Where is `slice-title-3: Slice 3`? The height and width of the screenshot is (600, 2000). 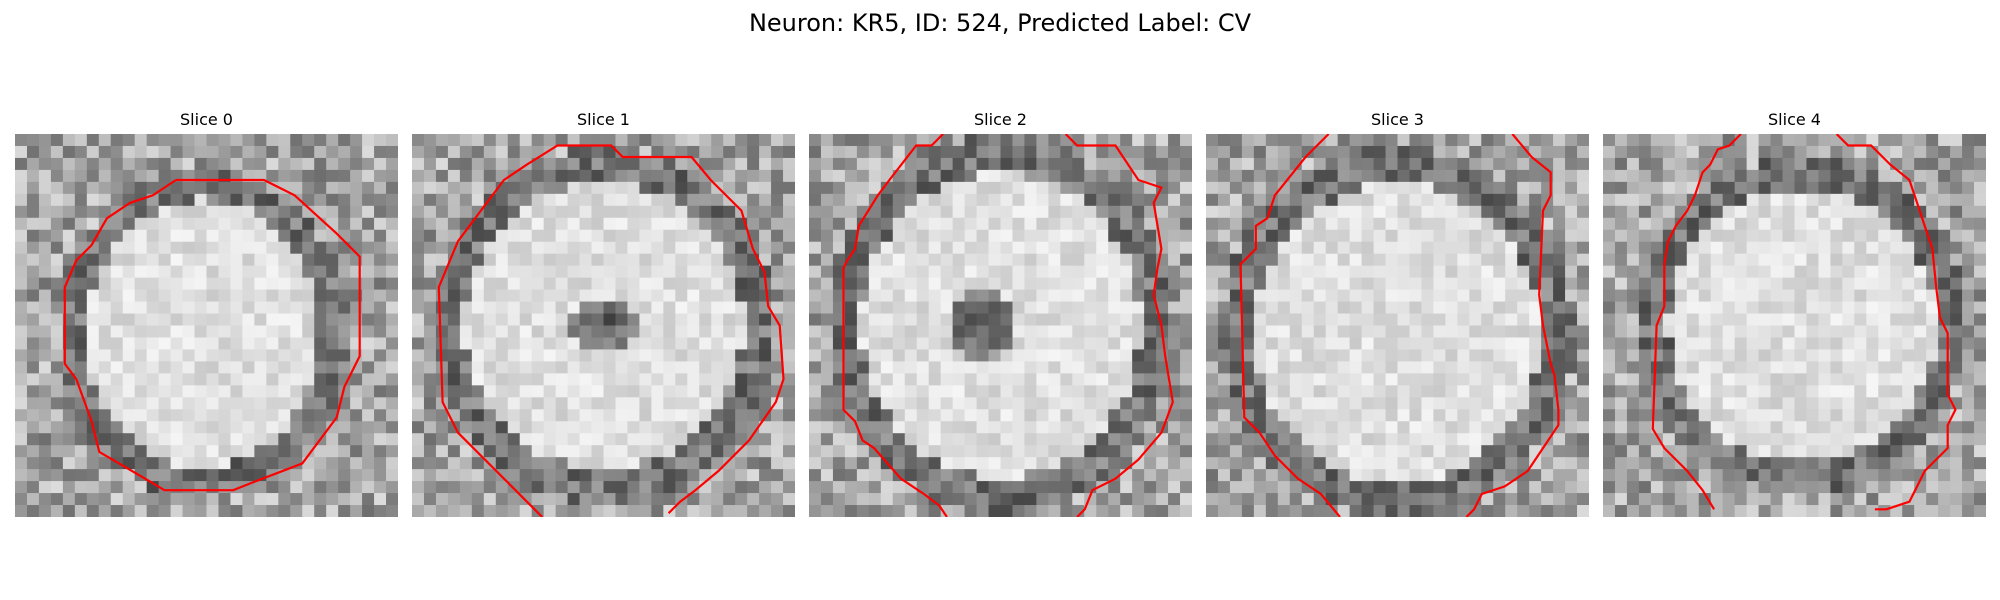
slice-title-3: Slice 3 is located at coordinates (1397, 119).